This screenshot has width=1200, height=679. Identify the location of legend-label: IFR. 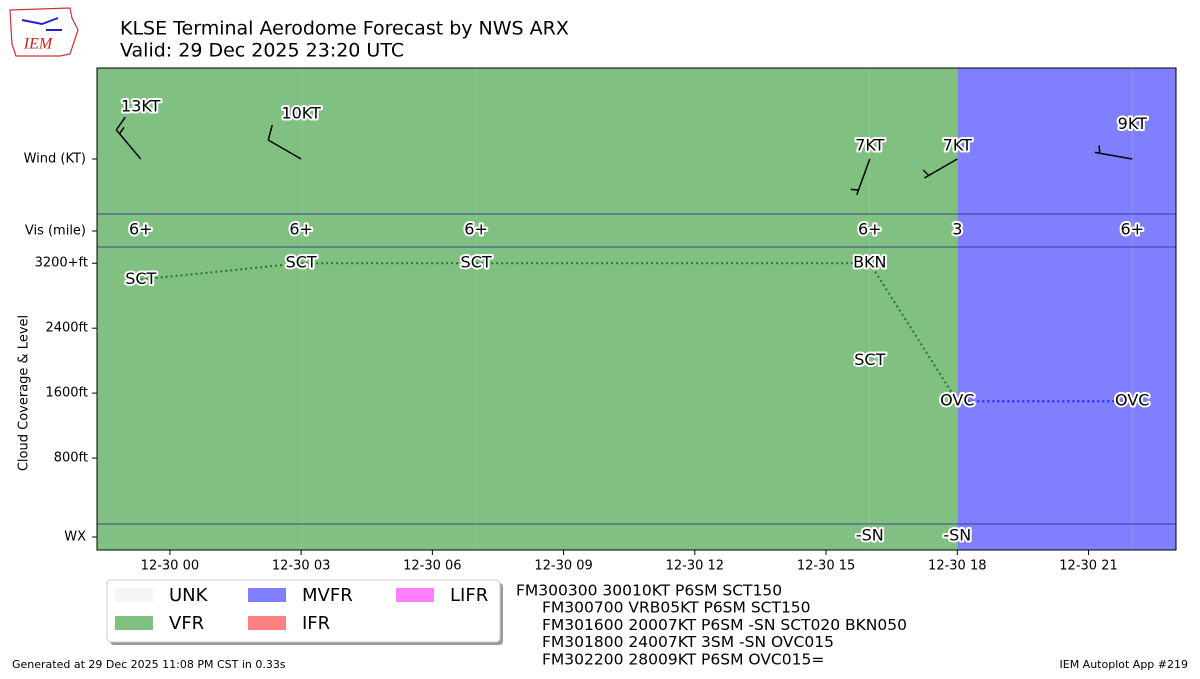
(316, 623).